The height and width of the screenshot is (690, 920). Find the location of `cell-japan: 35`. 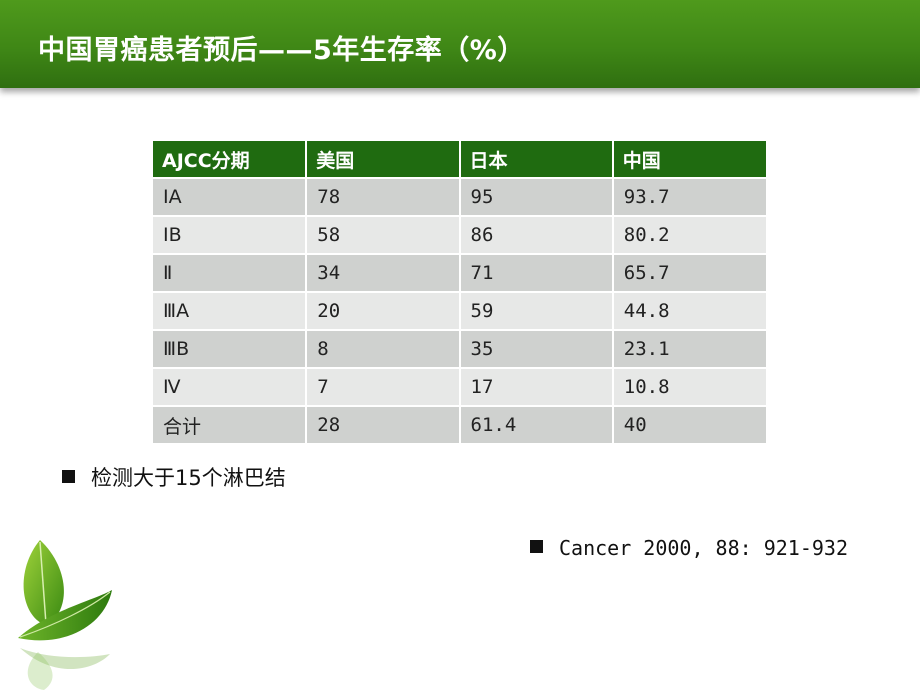

cell-japan: 35 is located at coordinates (536, 348).